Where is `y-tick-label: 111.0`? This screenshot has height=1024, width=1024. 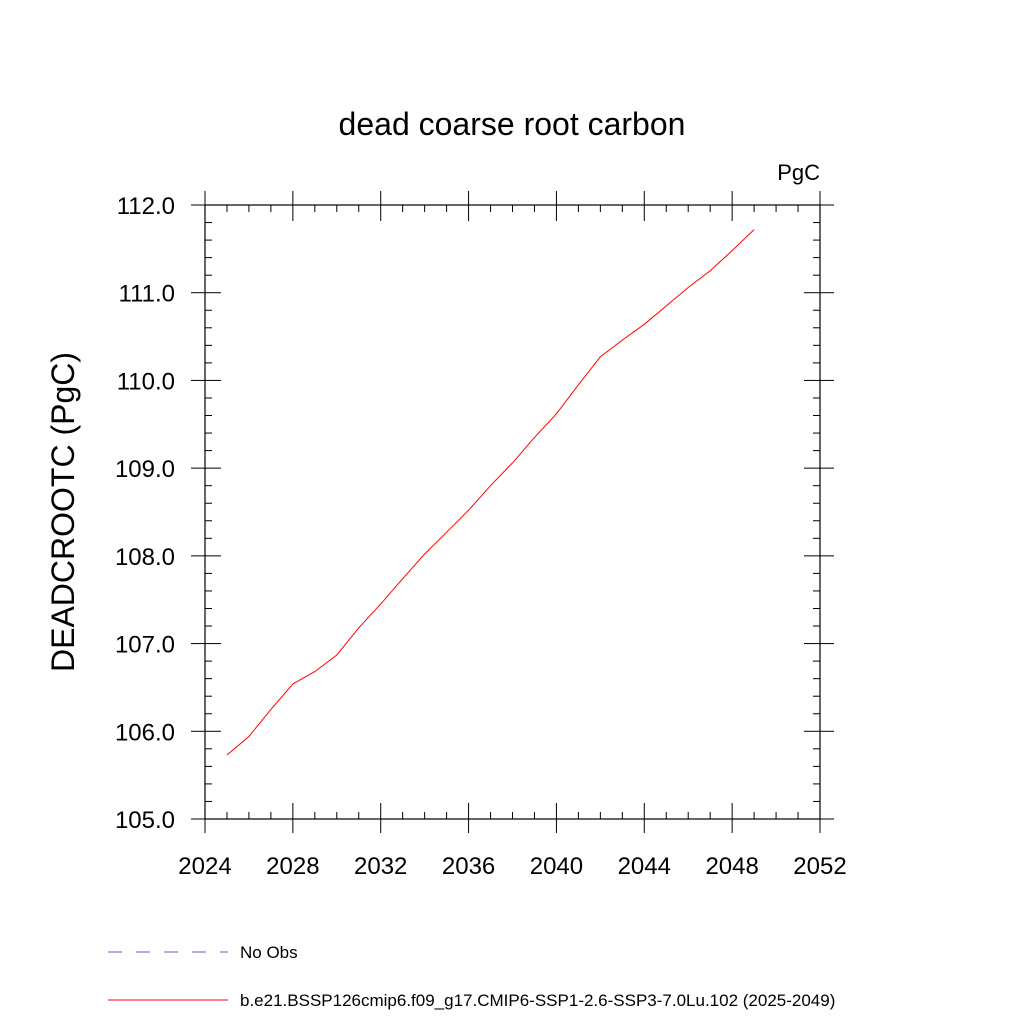
y-tick-label: 111.0 is located at coordinates (147, 294).